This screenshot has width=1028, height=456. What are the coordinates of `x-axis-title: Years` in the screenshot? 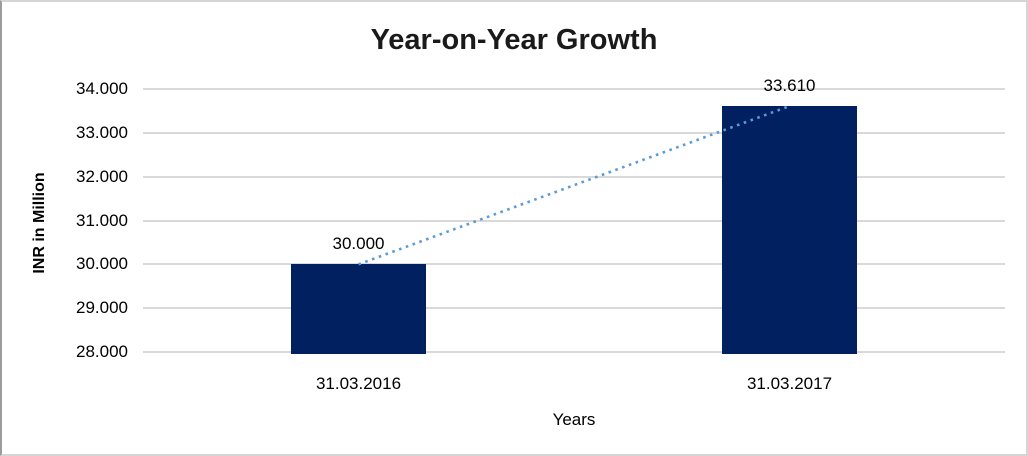 It's located at (574, 419).